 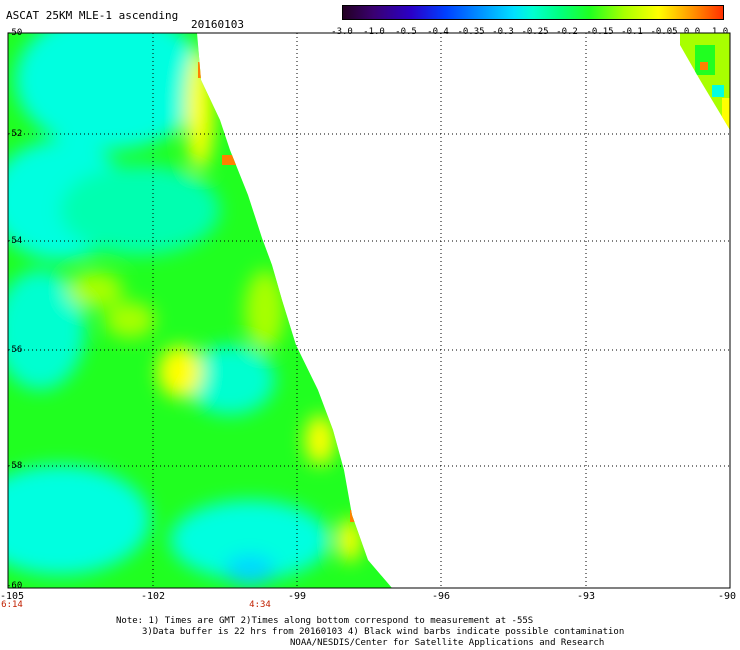 What do you see at coordinates (406, 32) in the screenshot?
I see `colorbar-label: -0.5` at bounding box center [406, 32].